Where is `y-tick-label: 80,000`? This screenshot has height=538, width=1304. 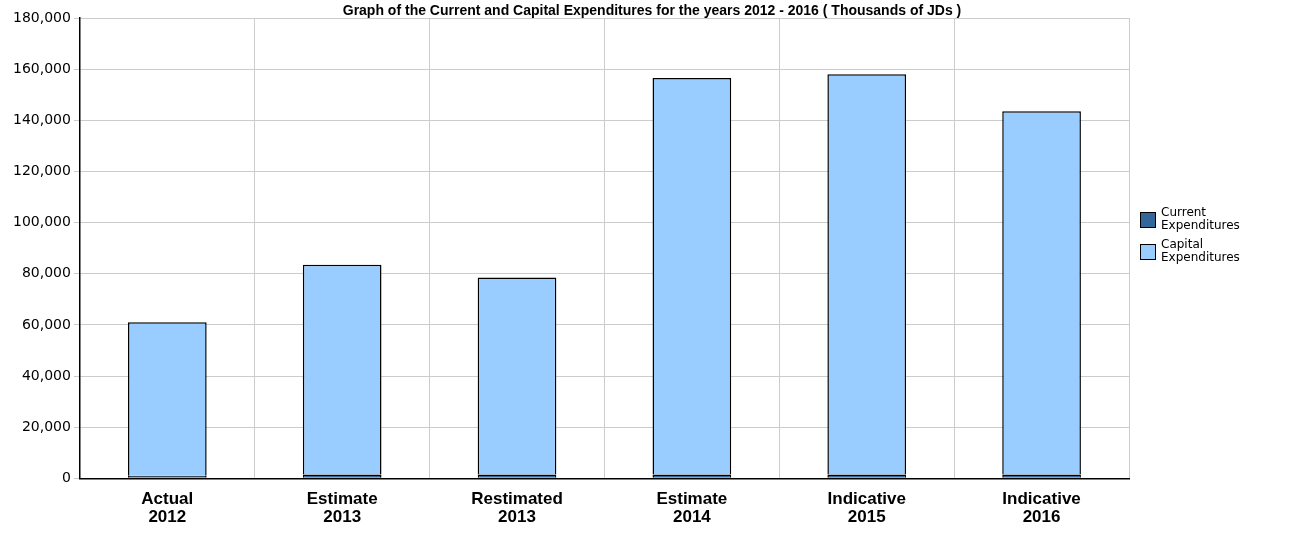 y-tick-label: 80,000 is located at coordinates (46, 272).